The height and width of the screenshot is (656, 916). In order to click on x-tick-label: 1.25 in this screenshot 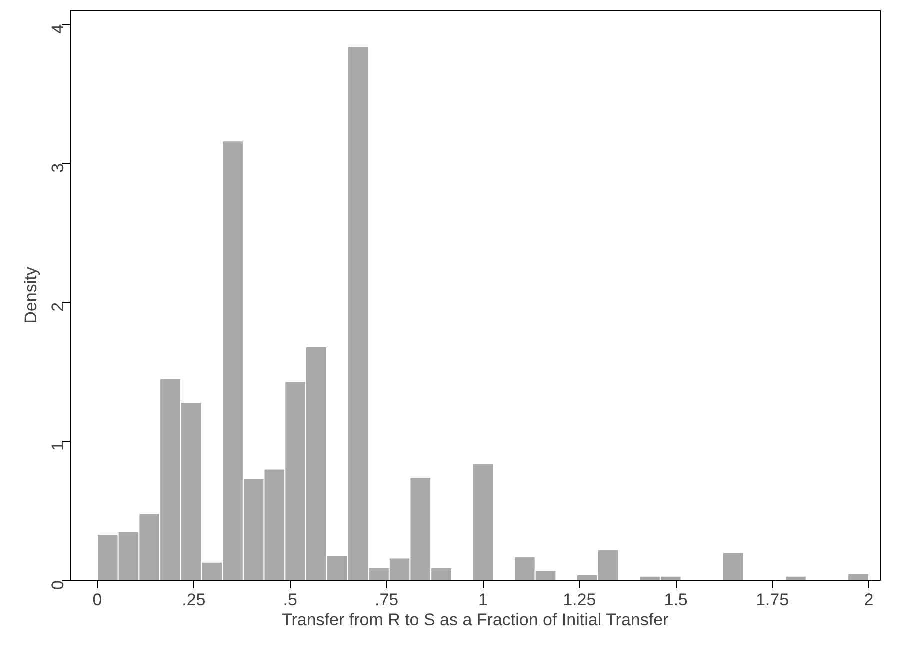, I will do `click(579, 600)`.